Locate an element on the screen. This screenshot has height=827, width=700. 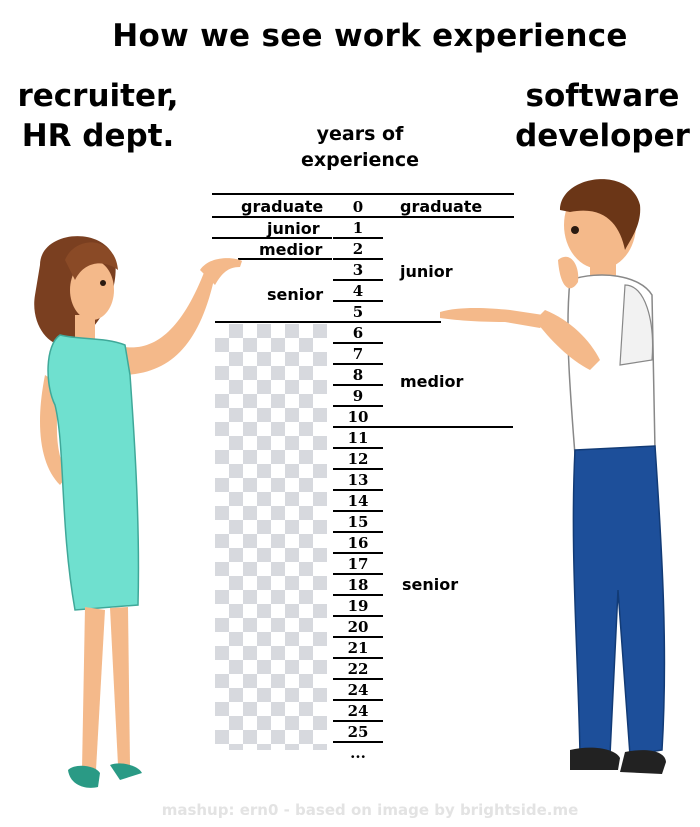
year-number: 25 is located at coordinates (358, 732).